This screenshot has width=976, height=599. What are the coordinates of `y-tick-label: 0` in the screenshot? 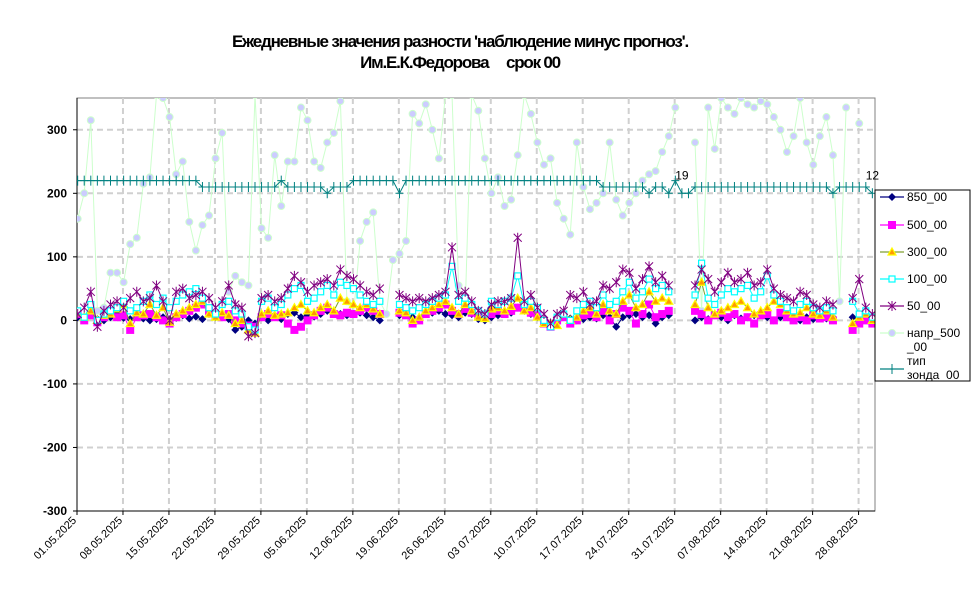 It's located at (63, 320).